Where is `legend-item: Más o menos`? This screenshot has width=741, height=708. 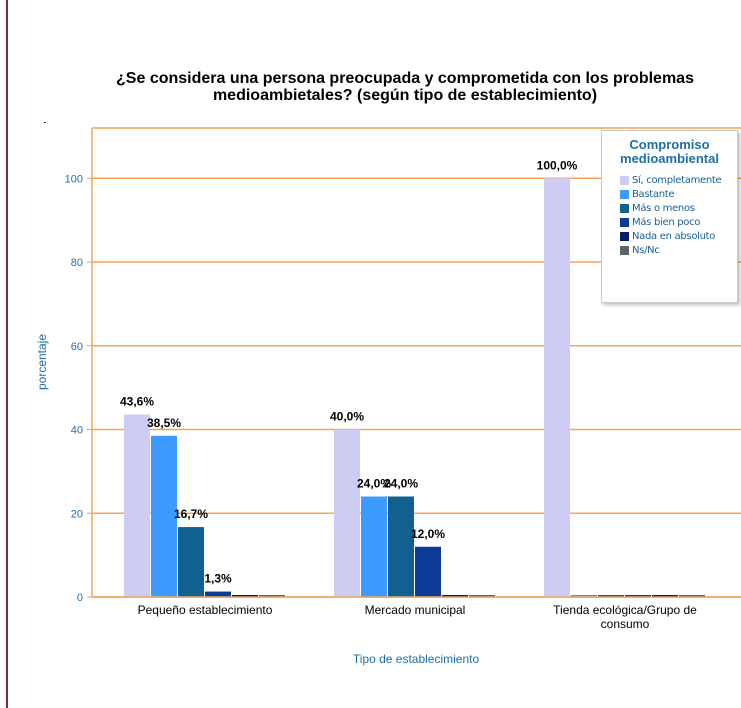
legend-item: Más o menos is located at coordinates (669, 208).